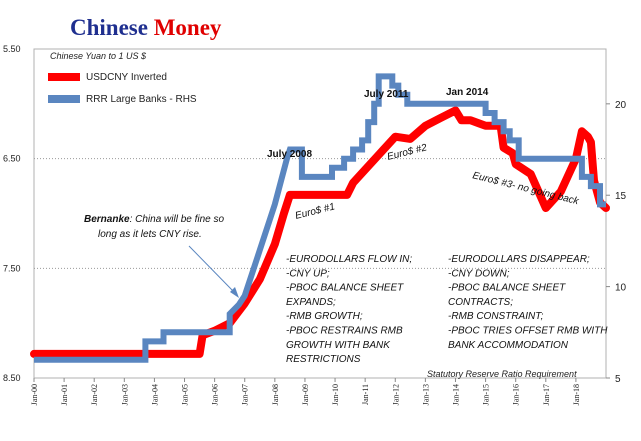 This screenshot has width=641, height=441. What do you see at coordinates (395, 394) in the screenshot?
I see `x-tick-label: Jan-12` at bounding box center [395, 394].